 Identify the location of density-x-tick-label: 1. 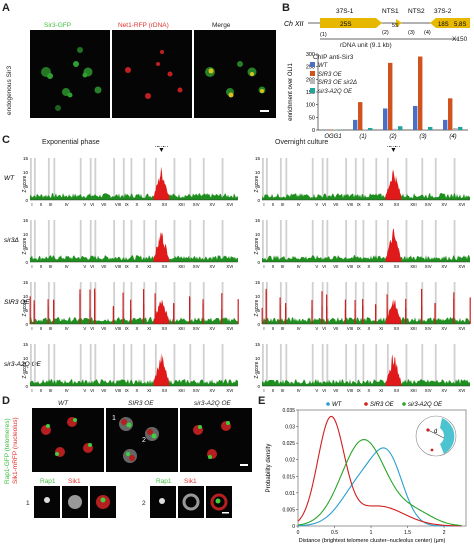
(371, 533).